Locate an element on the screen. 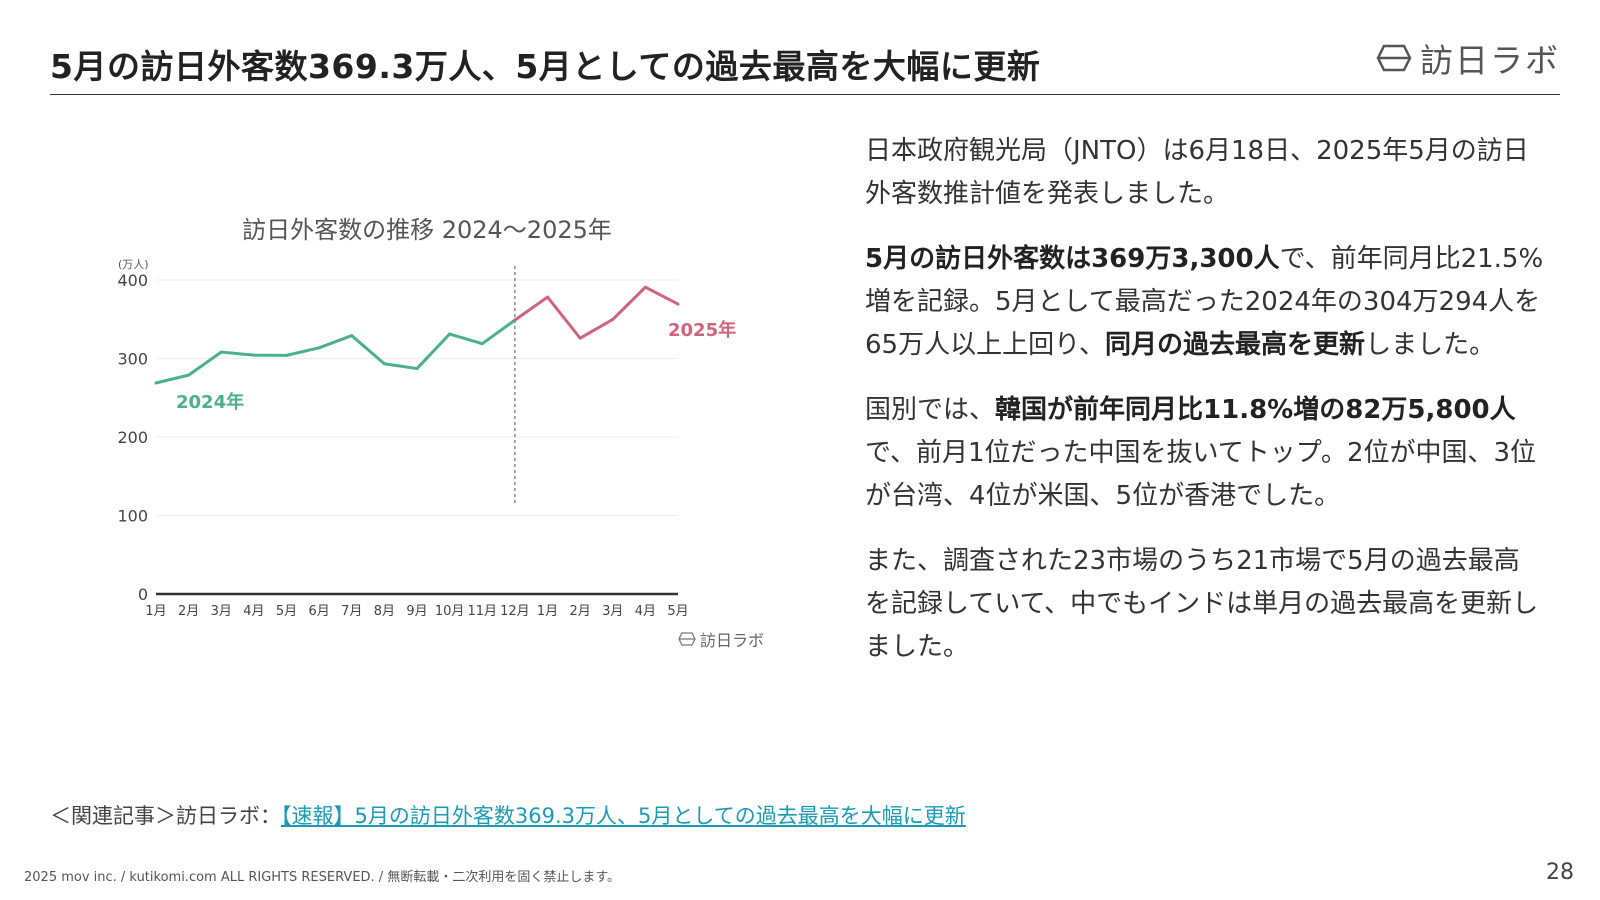 The width and height of the screenshot is (1600, 900). brand-name: 訪日ラボ is located at coordinates (1490, 60).